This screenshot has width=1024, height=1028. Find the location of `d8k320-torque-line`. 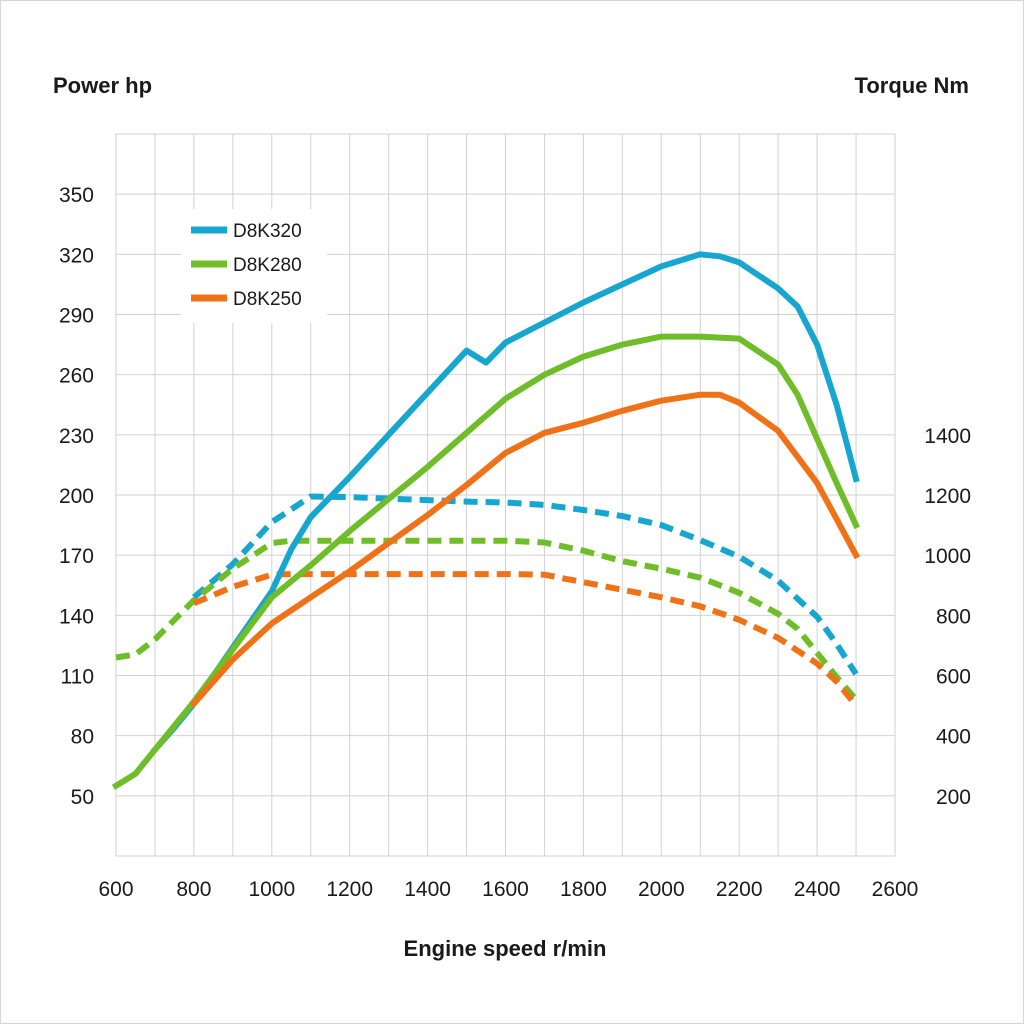

d8k320-torque-line is located at coordinates (525, 584).